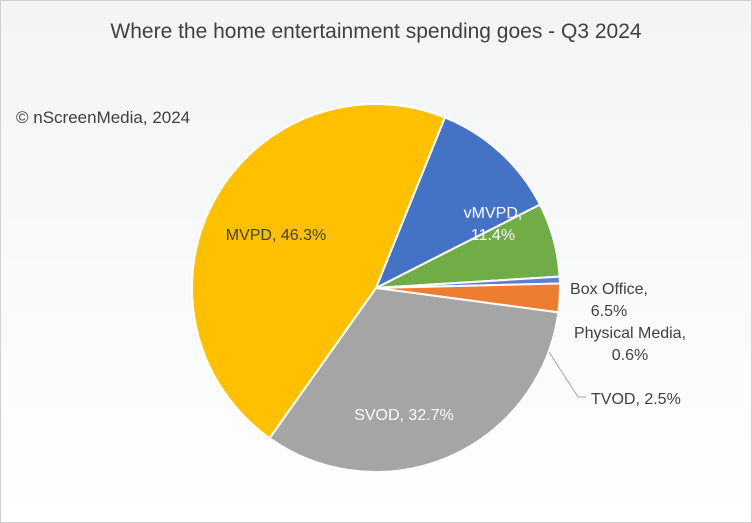 The image size is (752, 523). Describe the element at coordinates (458, 203) in the screenshot. I see `pie-slice-vmvpd` at that location.